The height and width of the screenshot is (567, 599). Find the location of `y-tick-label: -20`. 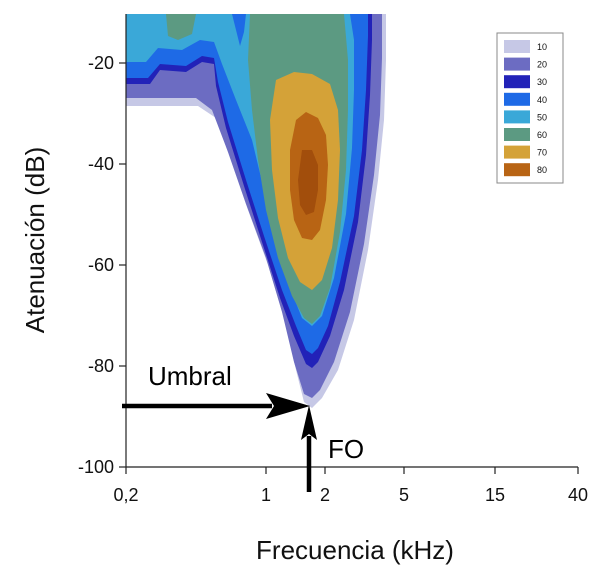

y-tick-label: -20 is located at coordinates (101, 63).